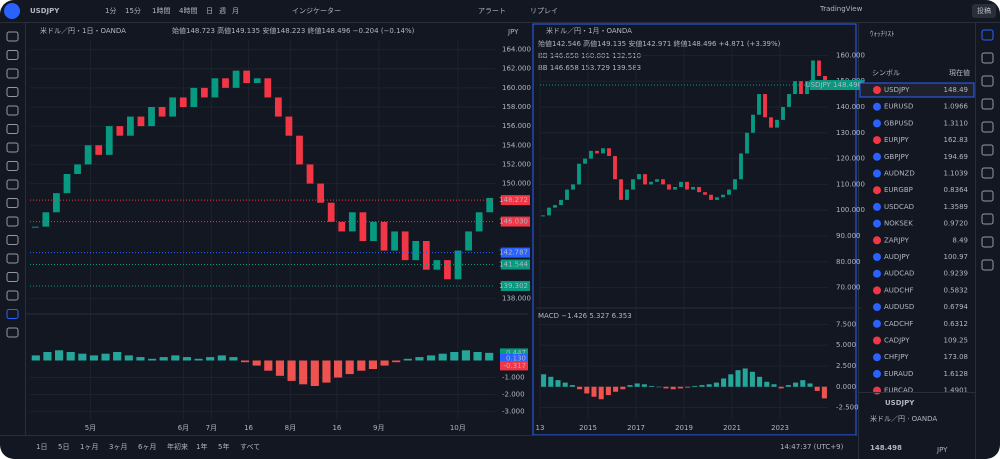  Describe the element at coordinates (877, 307) in the screenshot. I see `flag-icon` at that location.